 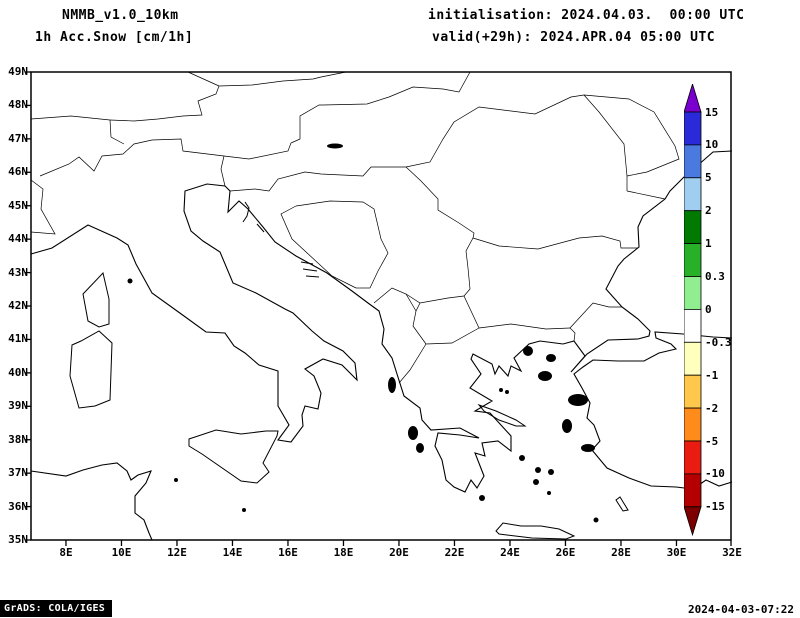 I want to click on model-title: NMMB_v1.0_10km, so click(x=120, y=15).